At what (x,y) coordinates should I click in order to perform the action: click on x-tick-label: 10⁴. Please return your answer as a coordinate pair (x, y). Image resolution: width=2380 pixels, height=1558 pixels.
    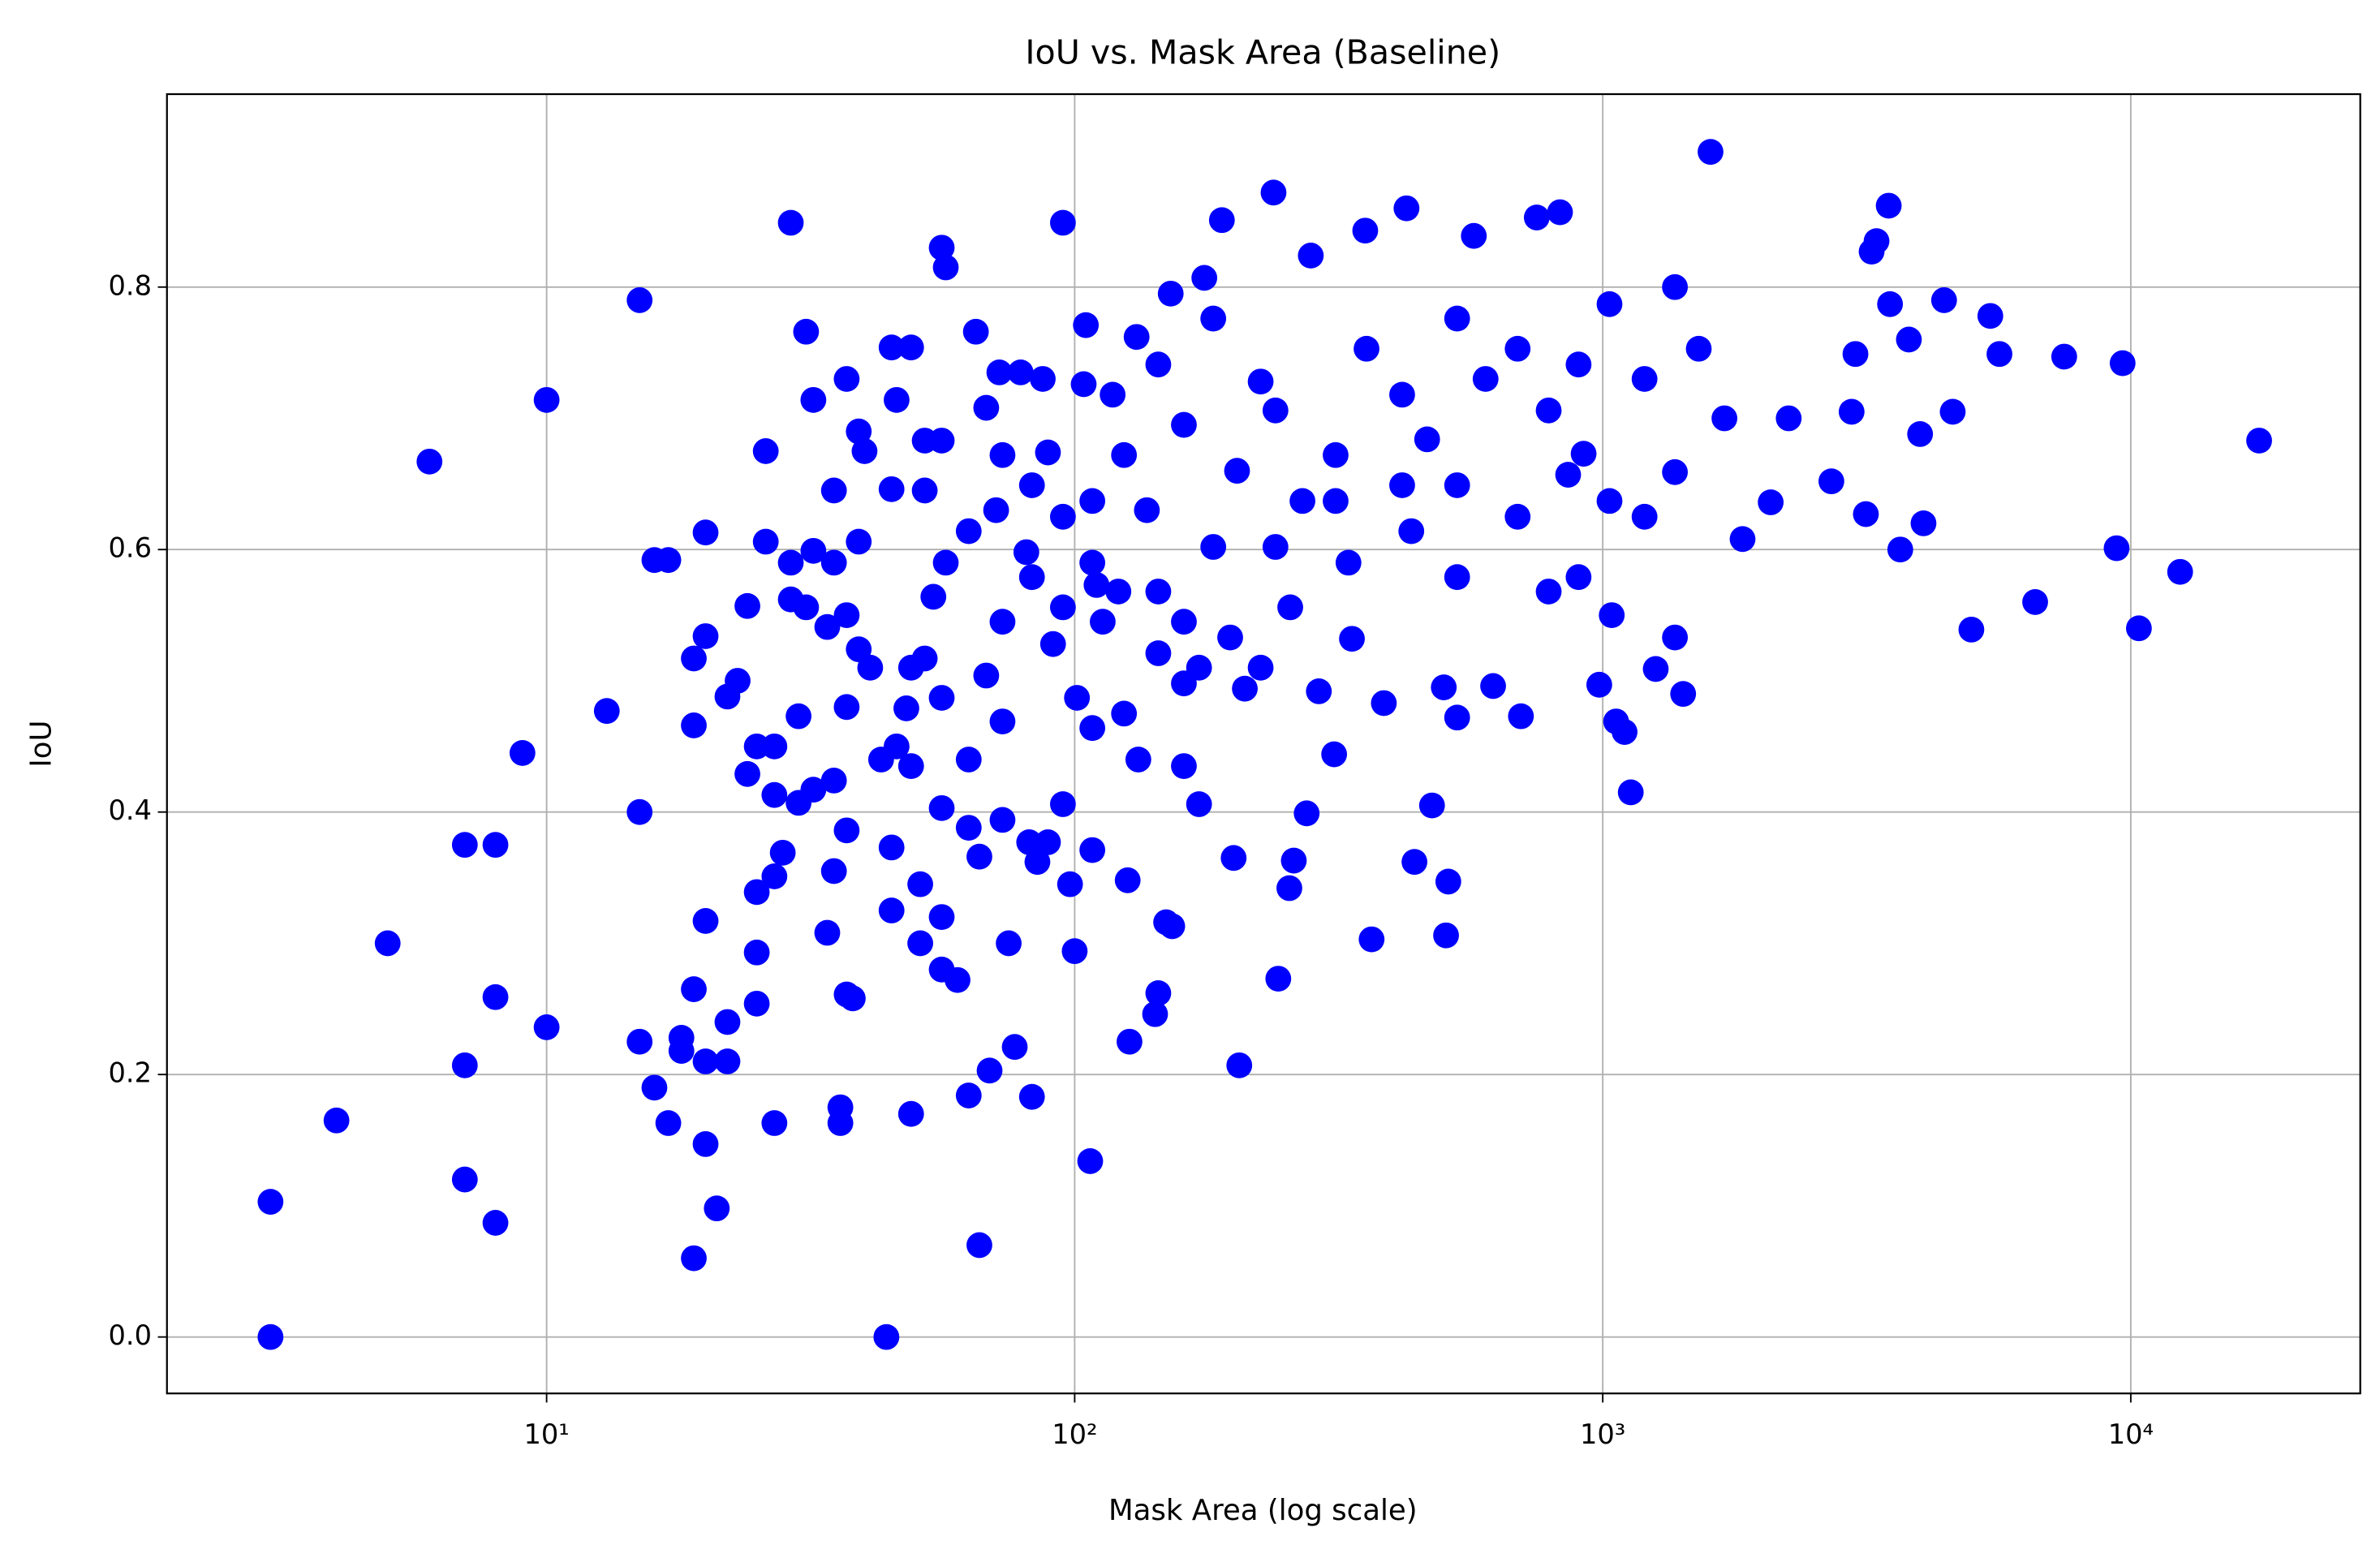
    Looking at the image, I should click on (2131, 1434).